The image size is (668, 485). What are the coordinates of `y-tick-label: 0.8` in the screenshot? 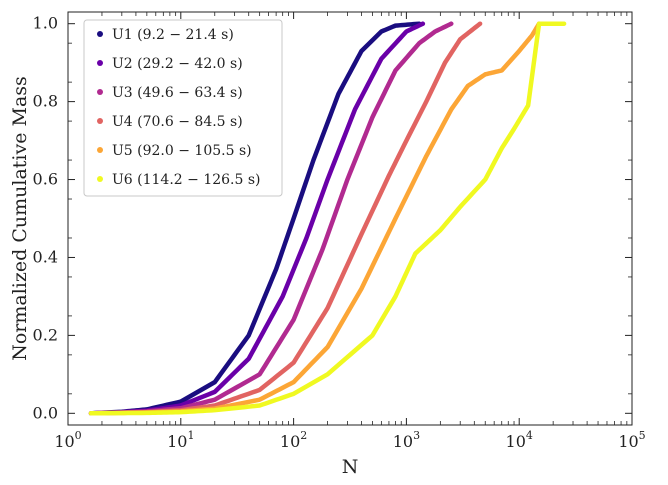 It's located at (45, 101).